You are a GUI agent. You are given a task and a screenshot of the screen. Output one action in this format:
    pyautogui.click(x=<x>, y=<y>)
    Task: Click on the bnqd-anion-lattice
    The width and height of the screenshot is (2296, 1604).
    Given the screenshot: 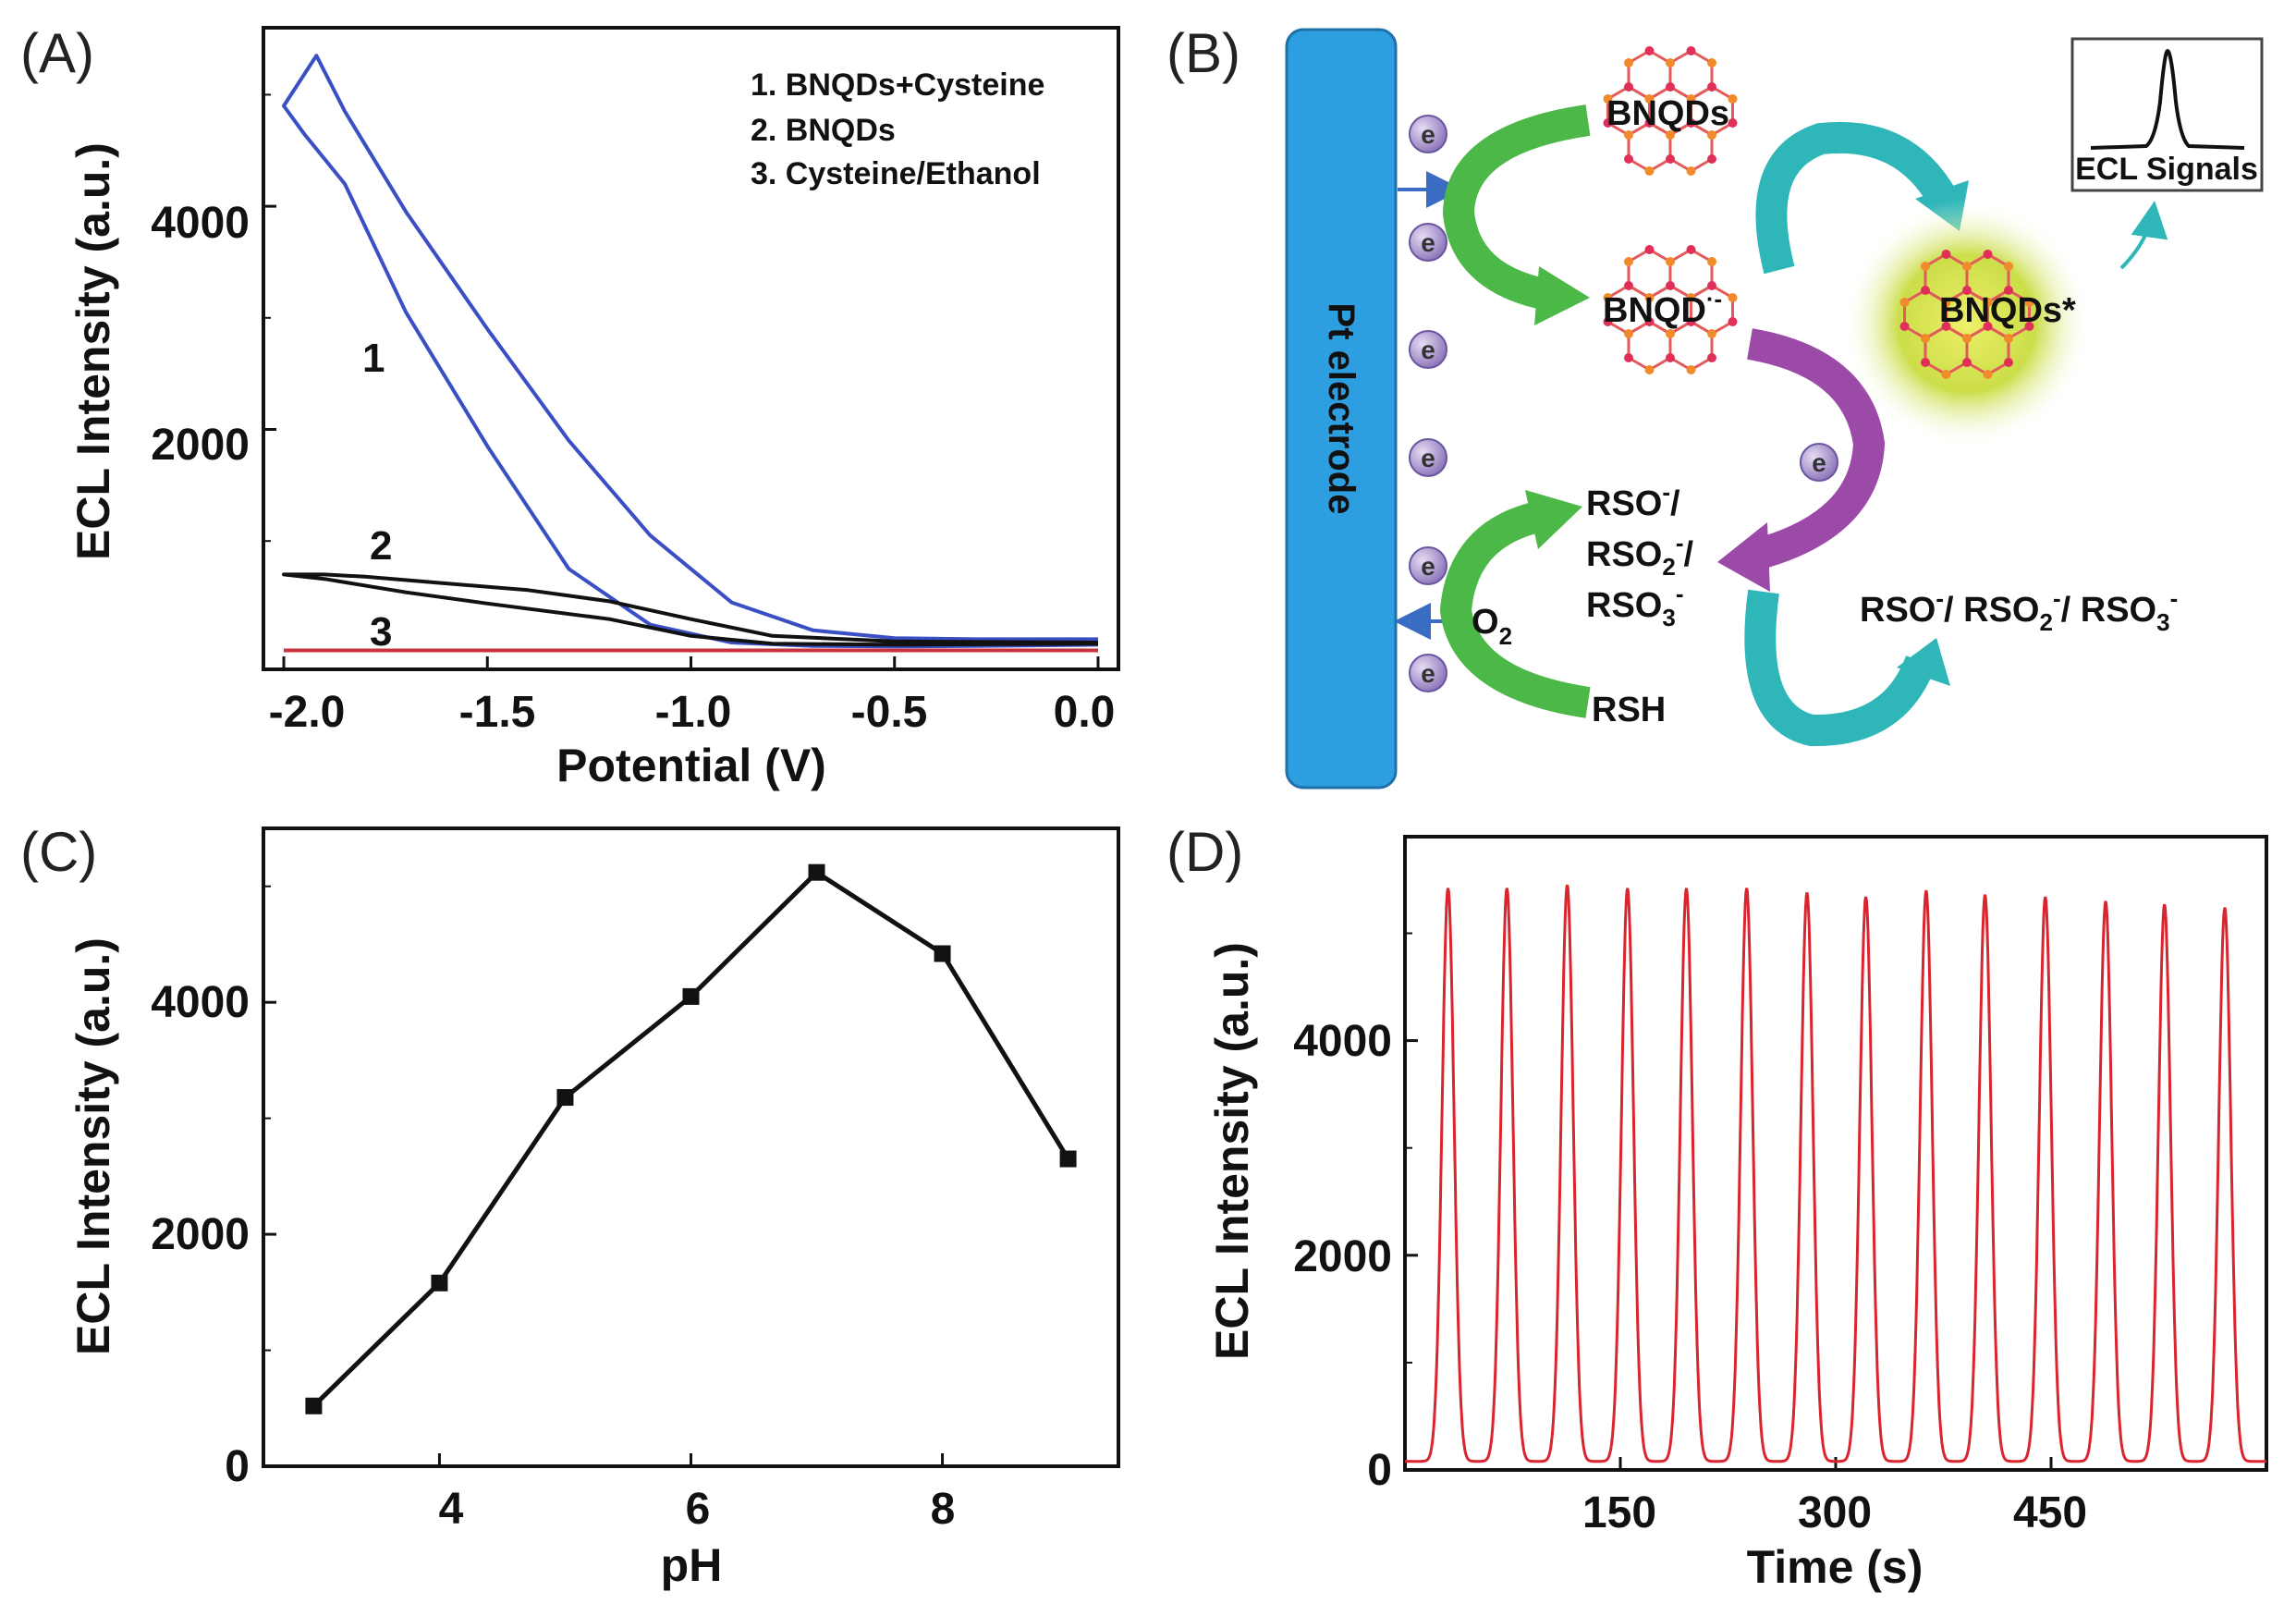 What is the action you would take?
    pyautogui.click(x=1670, y=310)
    